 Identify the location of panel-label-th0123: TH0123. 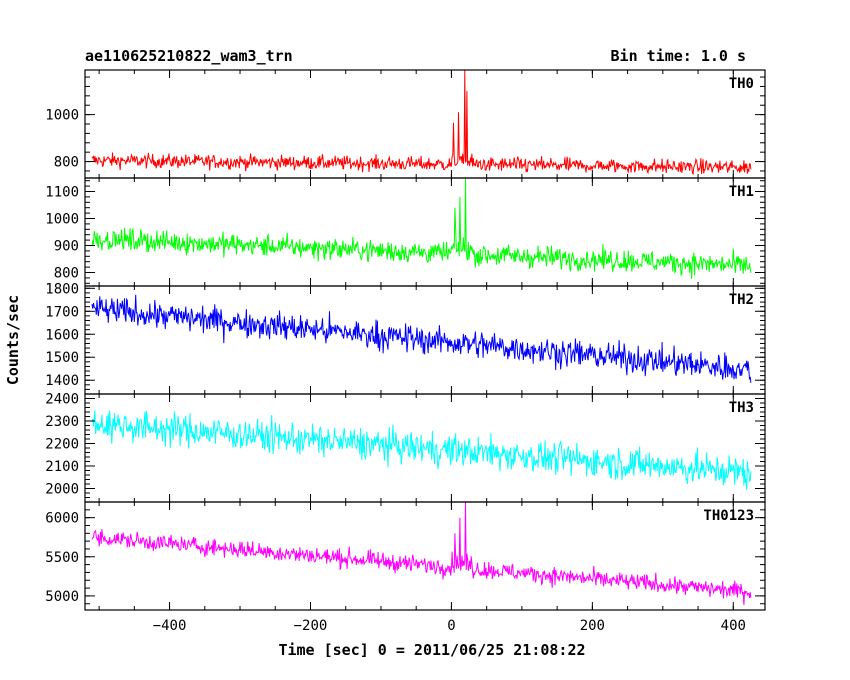
(728, 516).